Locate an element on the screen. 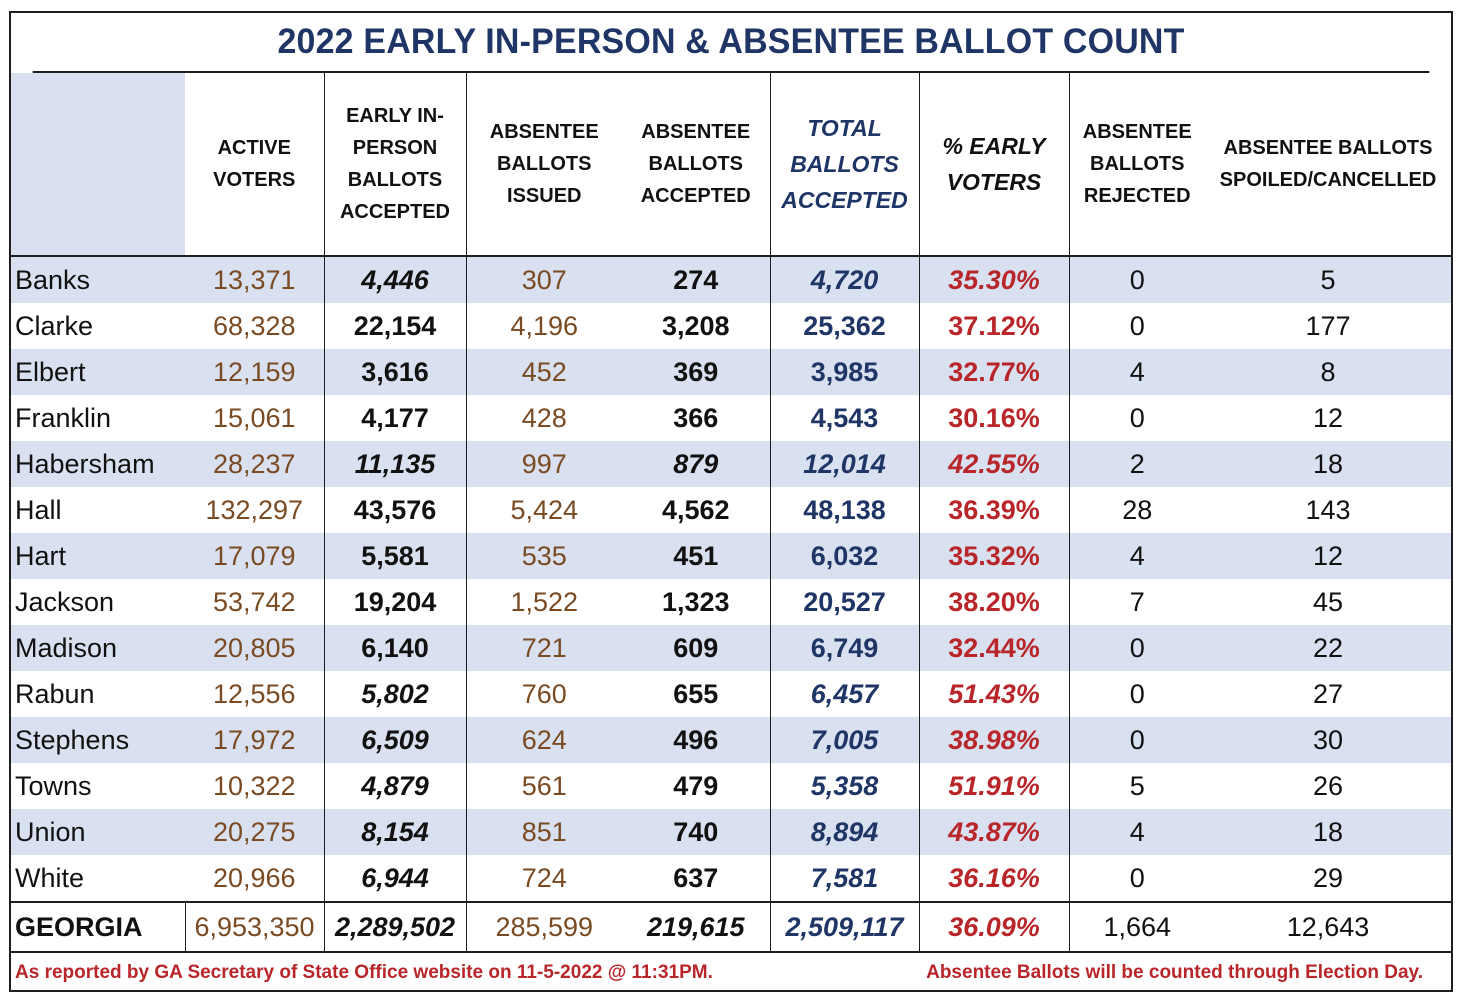 The height and width of the screenshot is (1006, 1464). cell-county: Habersham is located at coordinates (98, 464).